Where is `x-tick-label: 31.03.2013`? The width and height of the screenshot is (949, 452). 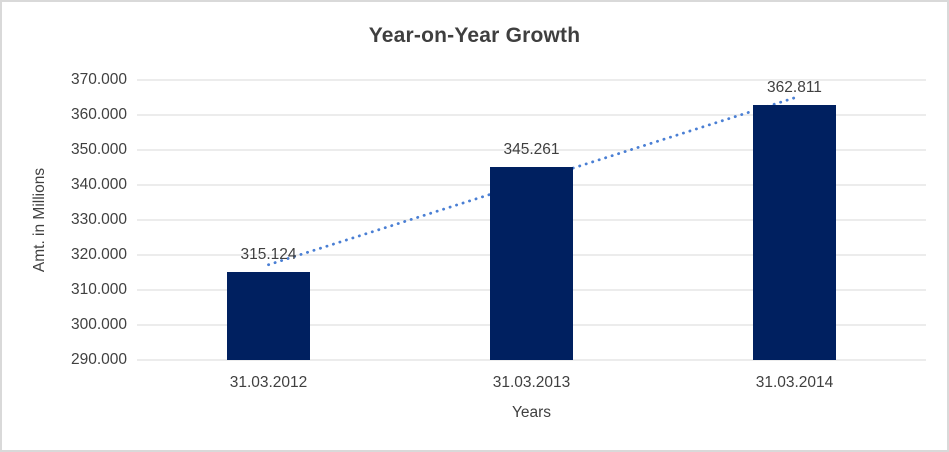
x-tick-label: 31.03.2013 is located at coordinates (531, 382).